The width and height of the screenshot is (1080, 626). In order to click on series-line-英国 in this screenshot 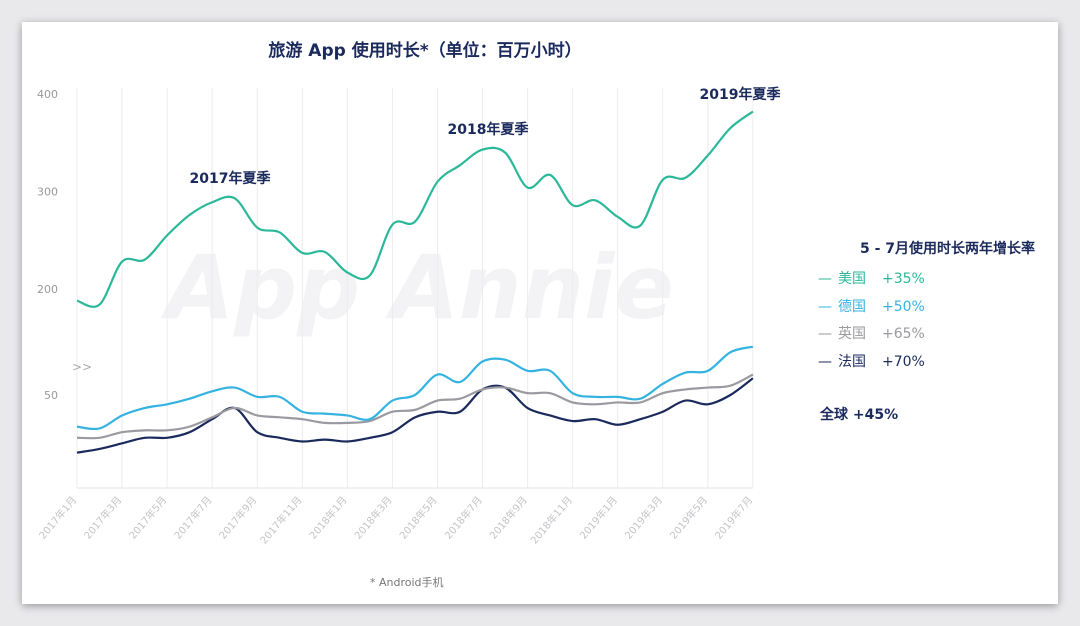, I will do `click(415, 406)`.